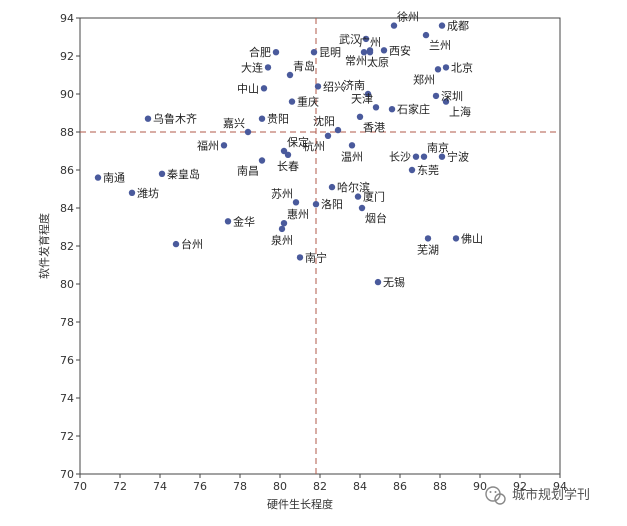  Describe the element at coordinates (300, 504) in the screenshot. I see `x-axis-title: 硬件生长程度` at that location.